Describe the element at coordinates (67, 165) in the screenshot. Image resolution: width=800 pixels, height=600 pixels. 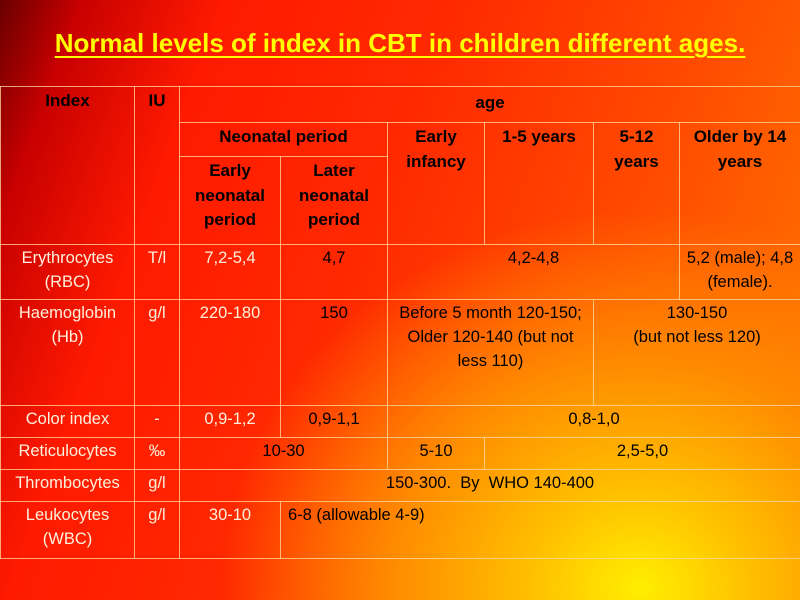
I see `header-index: Index` at that location.